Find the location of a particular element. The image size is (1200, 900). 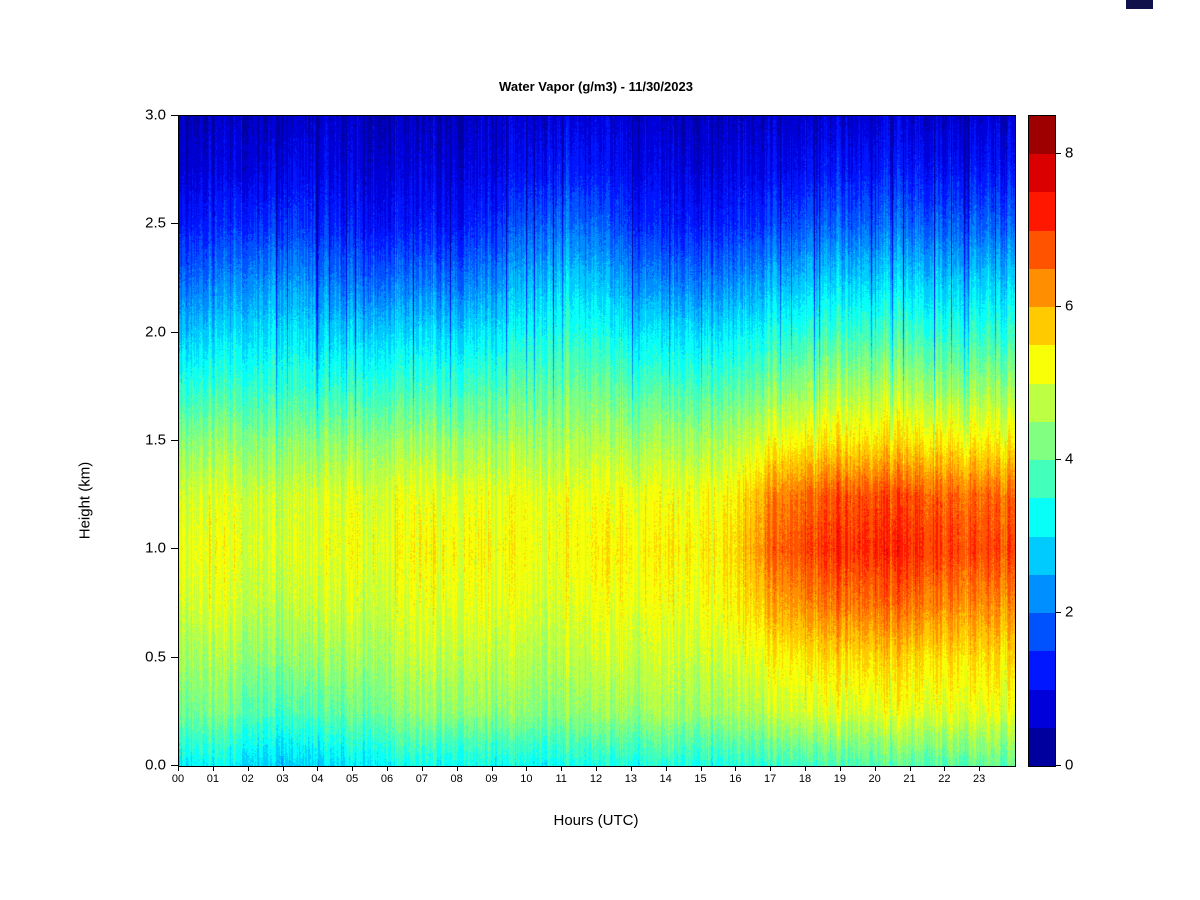

chart-title: Water Vapor (g/m3) - 11/30/2023 is located at coordinates (596, 86).